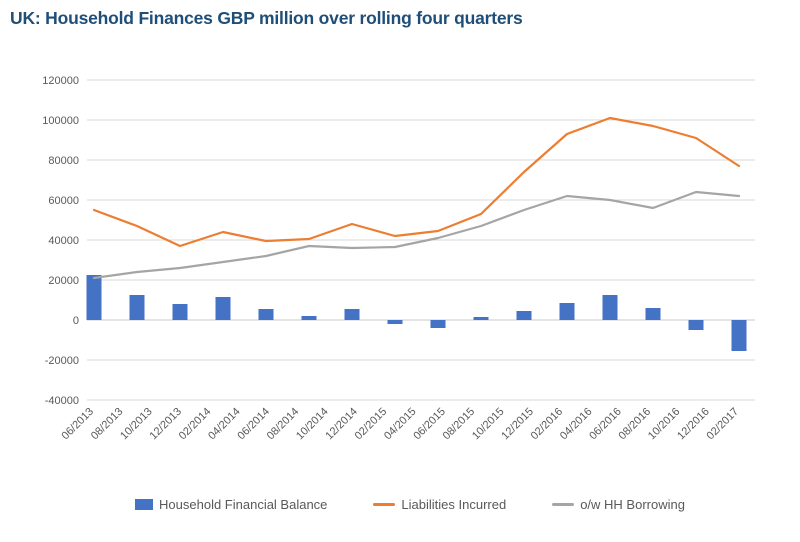 The image size is (800, 542). I want to click on svg-text: 40000, so click(63, 241).